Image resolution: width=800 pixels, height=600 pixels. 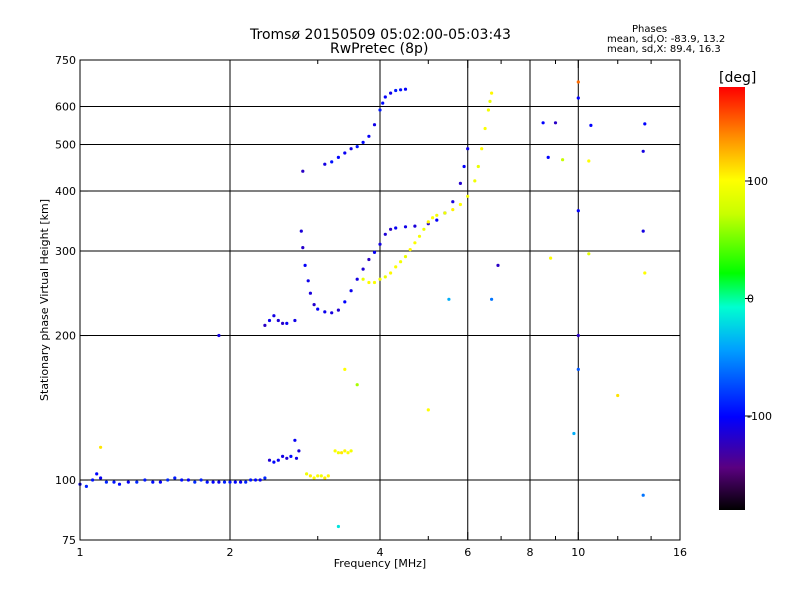 I want to click on y-tick-label: 200, so click(x=65, y=336).